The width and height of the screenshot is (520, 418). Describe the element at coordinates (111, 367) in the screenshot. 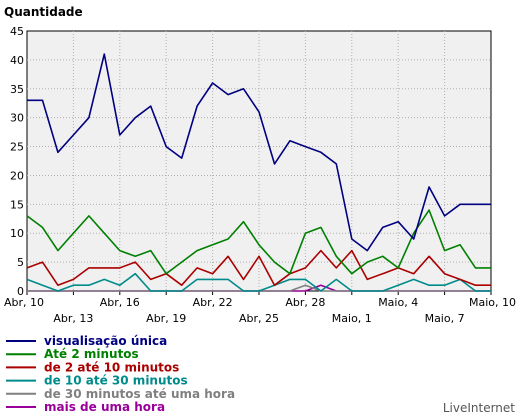

I see `legend-label: de 2 até 10 minutos` at that location.